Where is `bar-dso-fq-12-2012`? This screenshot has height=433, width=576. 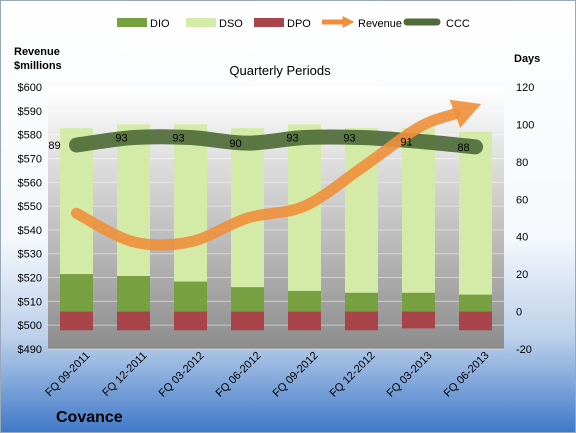 bar-dso-fq-12-2012 is located at coordinates (361, 210).